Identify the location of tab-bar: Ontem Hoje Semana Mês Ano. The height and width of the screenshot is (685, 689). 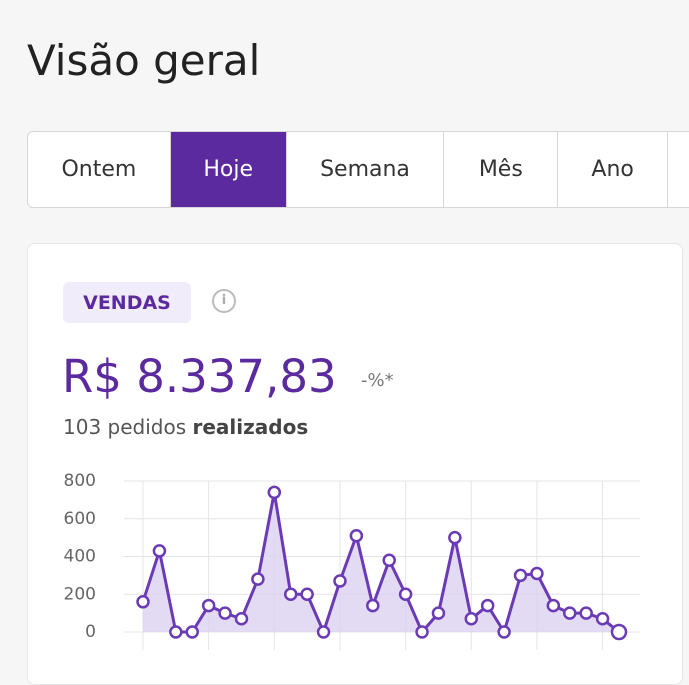
(358, 169).